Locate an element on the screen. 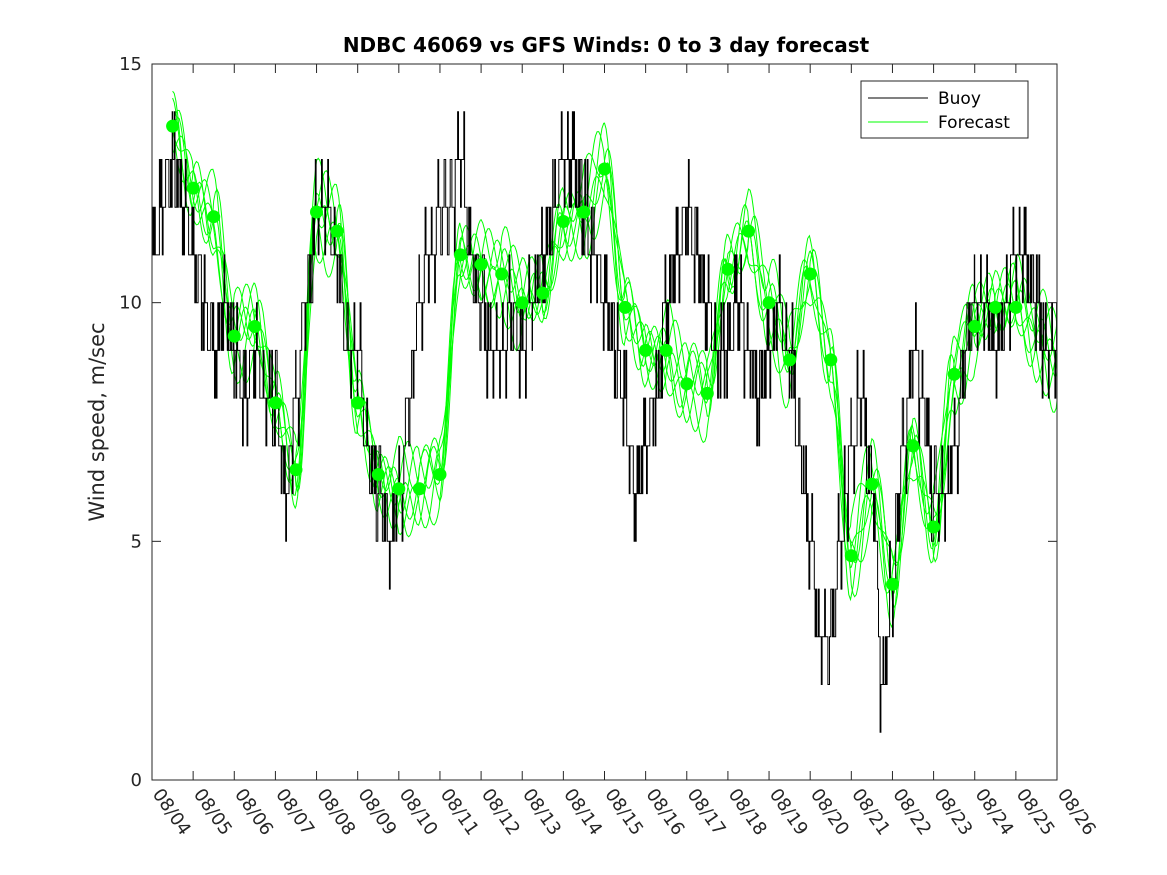  legend: Buoy Forecast is located at coordinates (944, 109).